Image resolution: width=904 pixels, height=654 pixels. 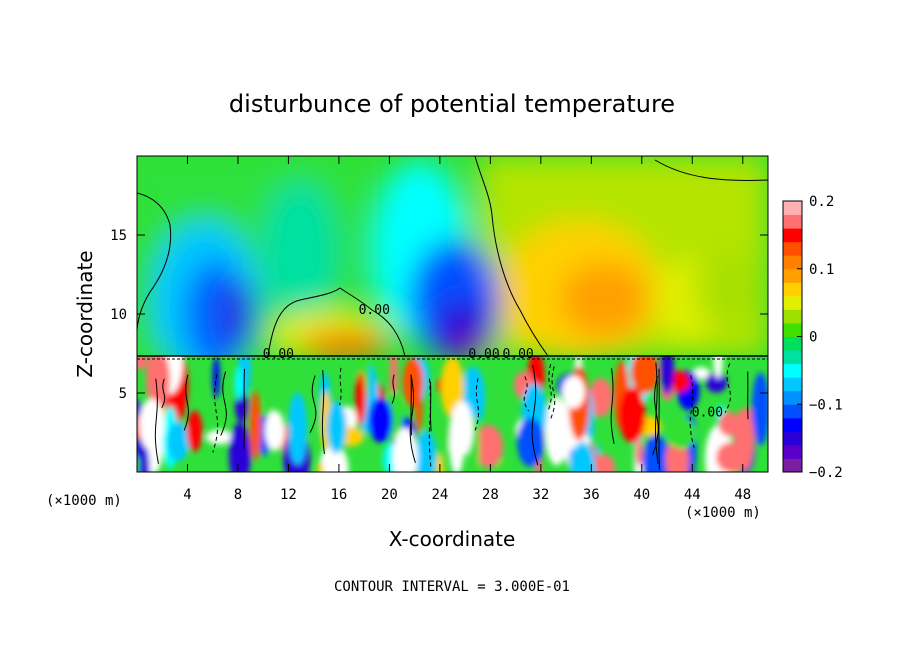 I want to click on zero-contour-left, so click(x=154, y=261).